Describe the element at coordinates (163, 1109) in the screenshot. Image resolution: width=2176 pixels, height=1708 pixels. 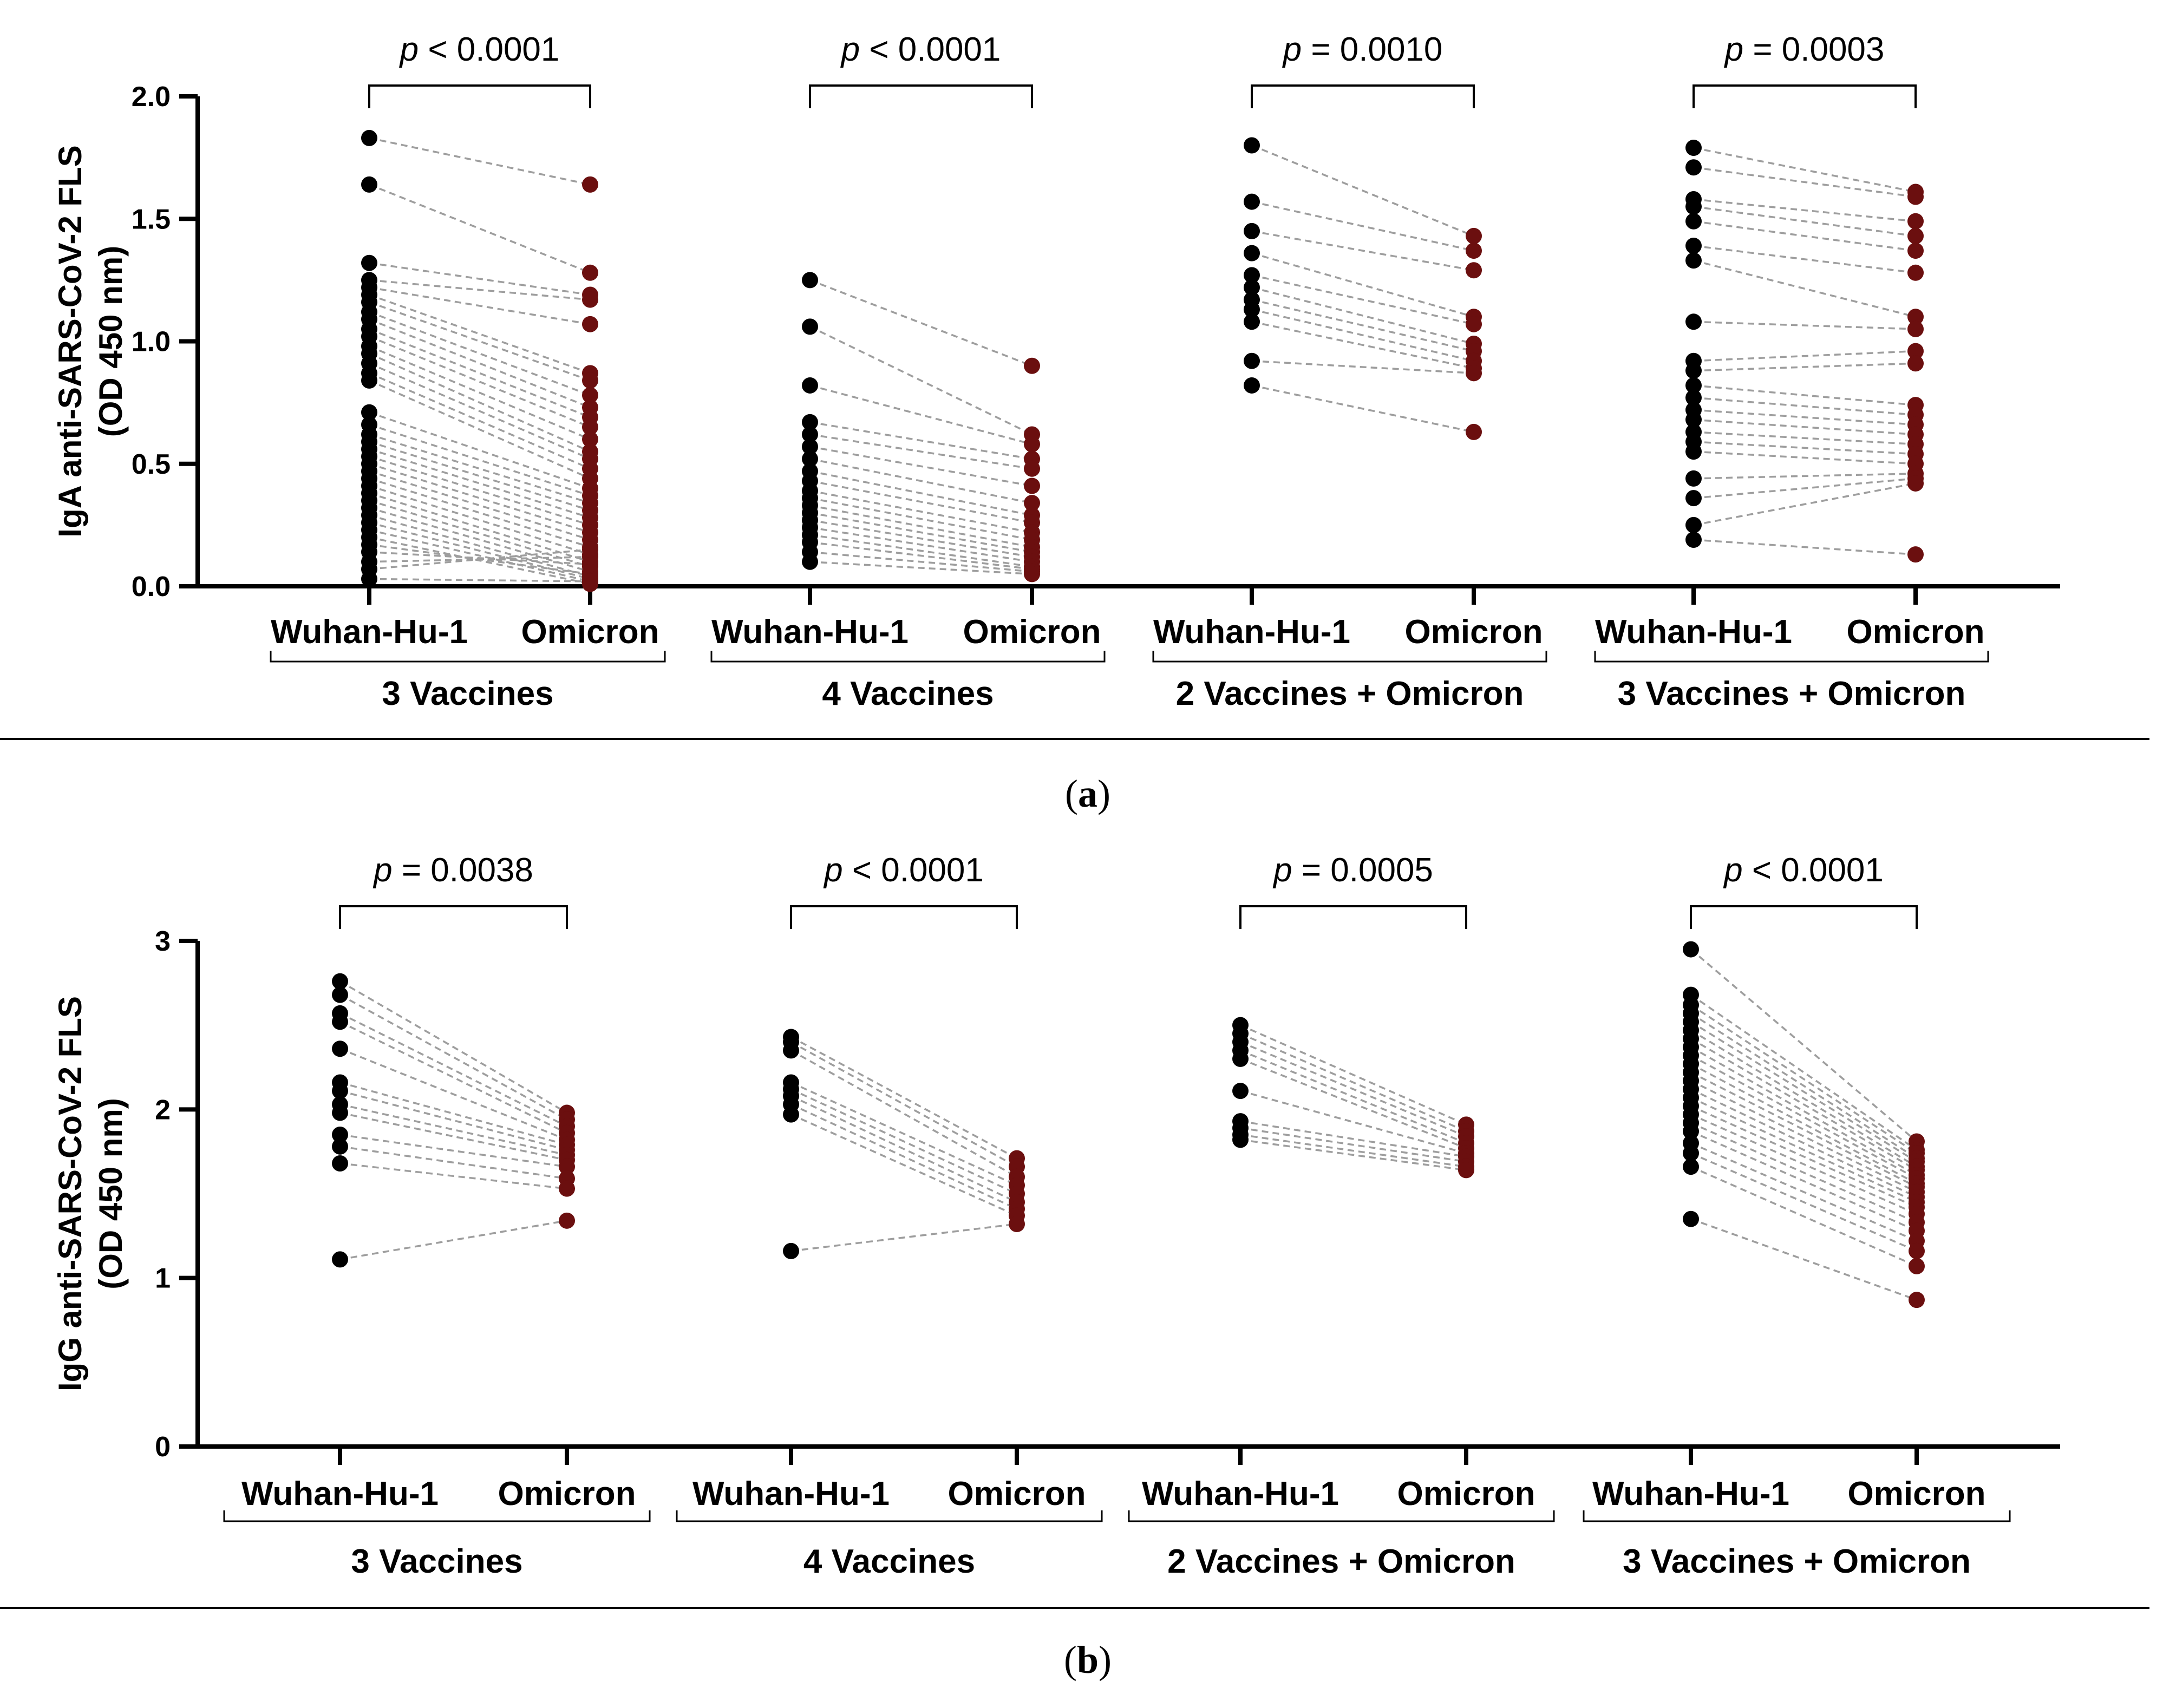
I see `y-tick-label: 2` at that location.